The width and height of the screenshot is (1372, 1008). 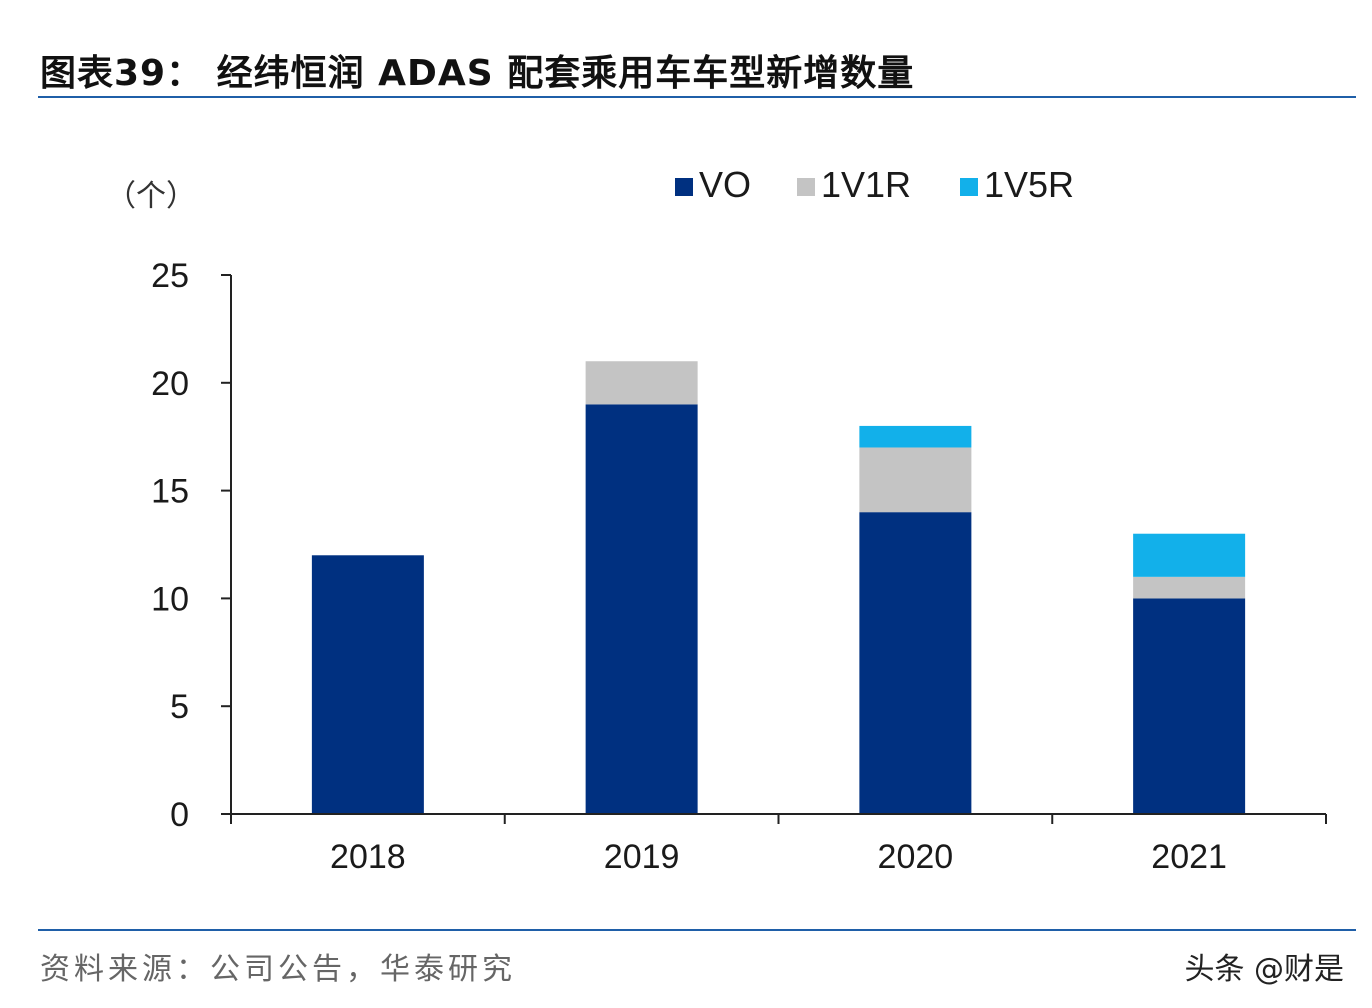 I want to click on title-underline, so click(x=697, y=97).